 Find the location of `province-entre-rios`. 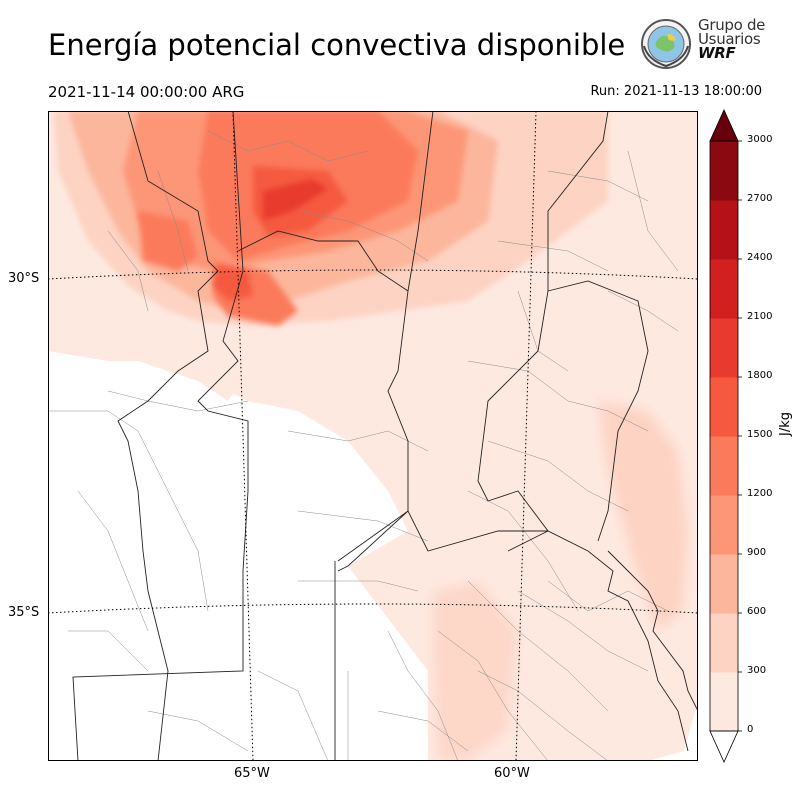

province-entre-rios is located at coordinates (598, 411).